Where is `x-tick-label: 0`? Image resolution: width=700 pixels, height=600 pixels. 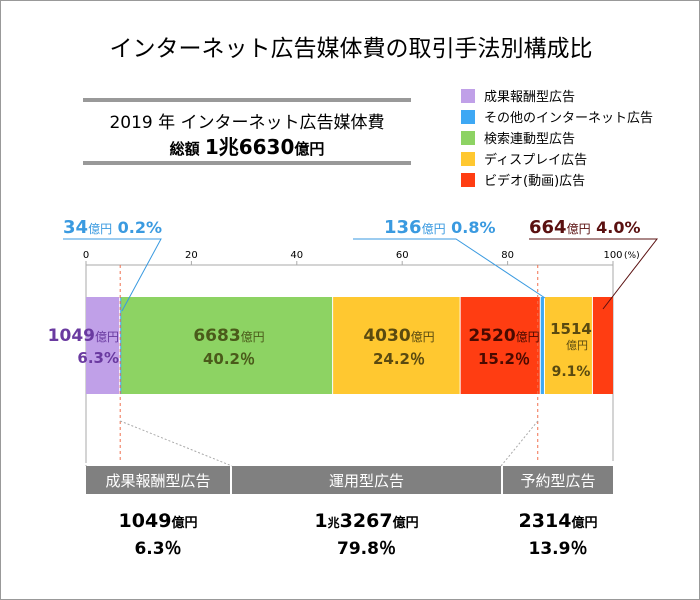
x-tick-label: 0 is located at coordinates (86, 255).